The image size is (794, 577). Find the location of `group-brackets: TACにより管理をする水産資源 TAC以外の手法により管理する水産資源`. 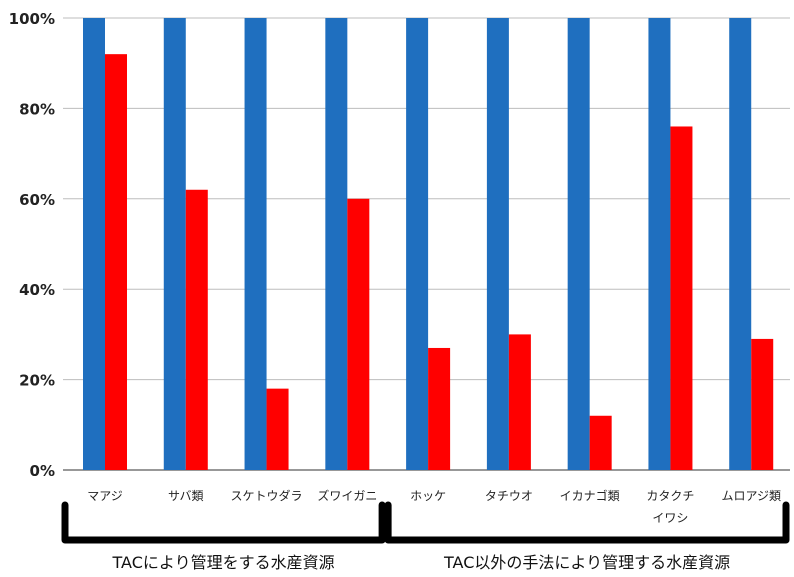

group-brackets: TACにより管理をする水産資源 TAC以外の手法により管理する水産資源 is located at coordinates (425, 536).